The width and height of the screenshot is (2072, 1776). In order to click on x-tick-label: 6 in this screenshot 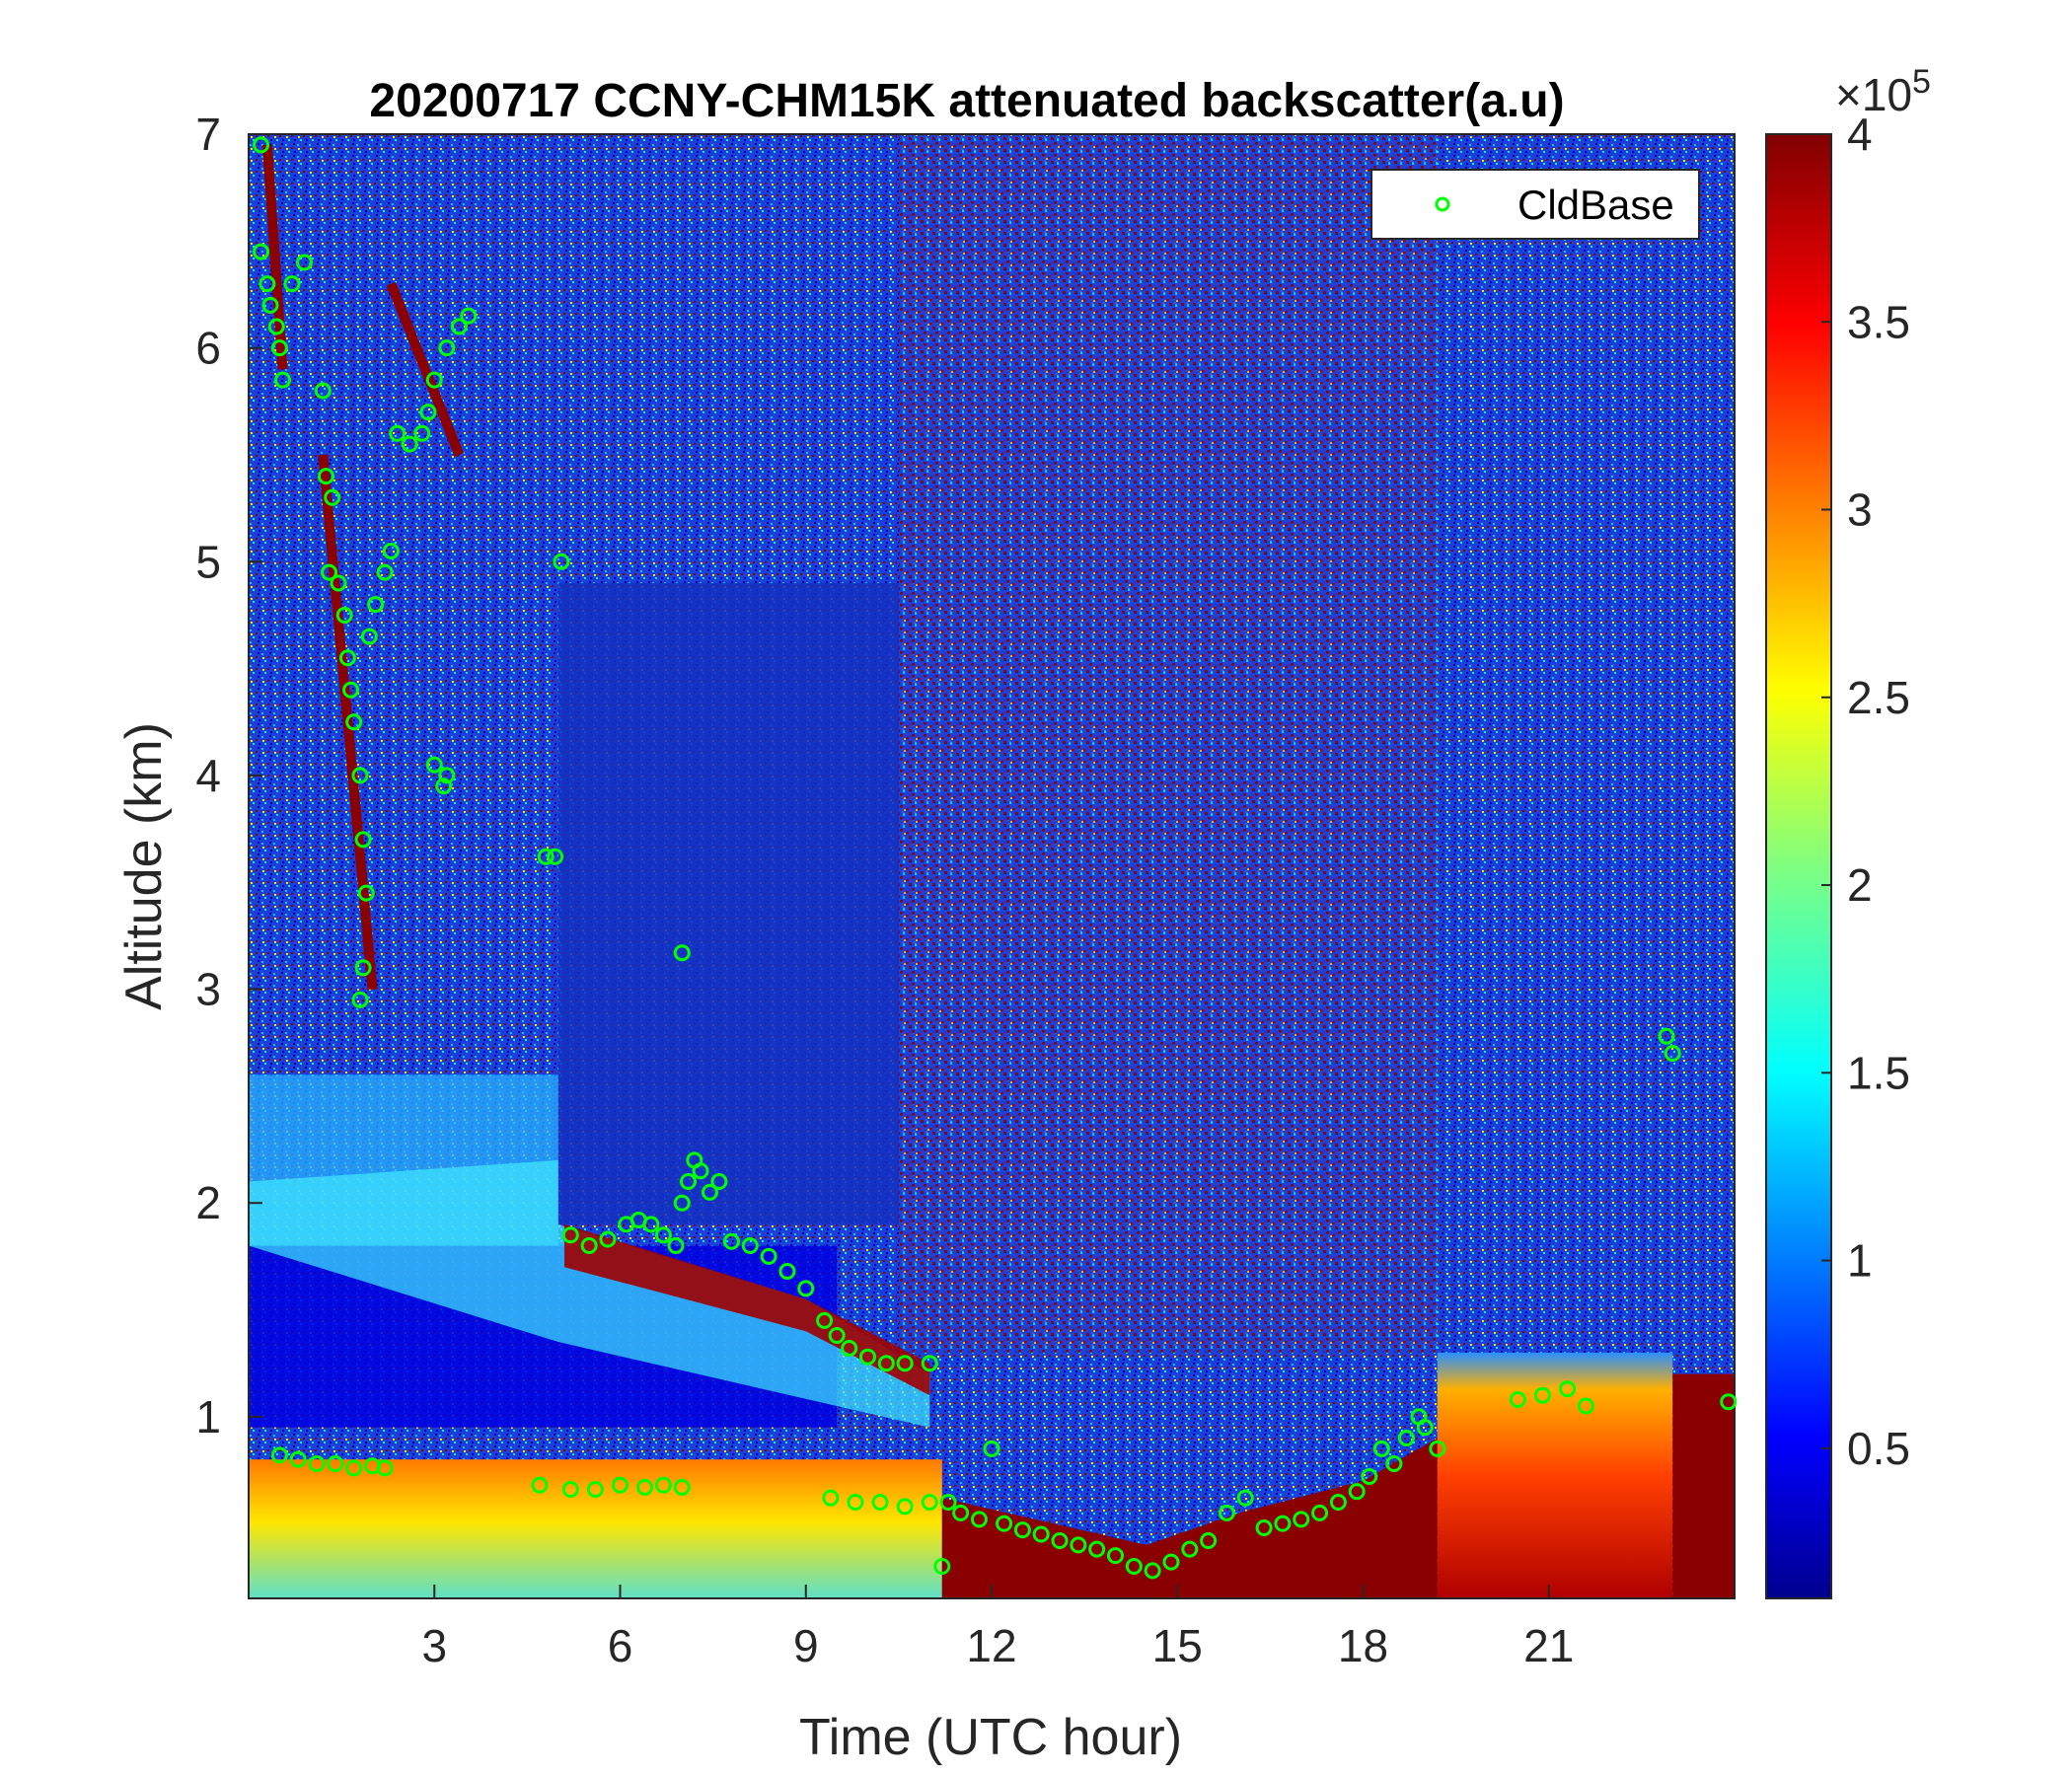, I will do `click(621, 1646)`.